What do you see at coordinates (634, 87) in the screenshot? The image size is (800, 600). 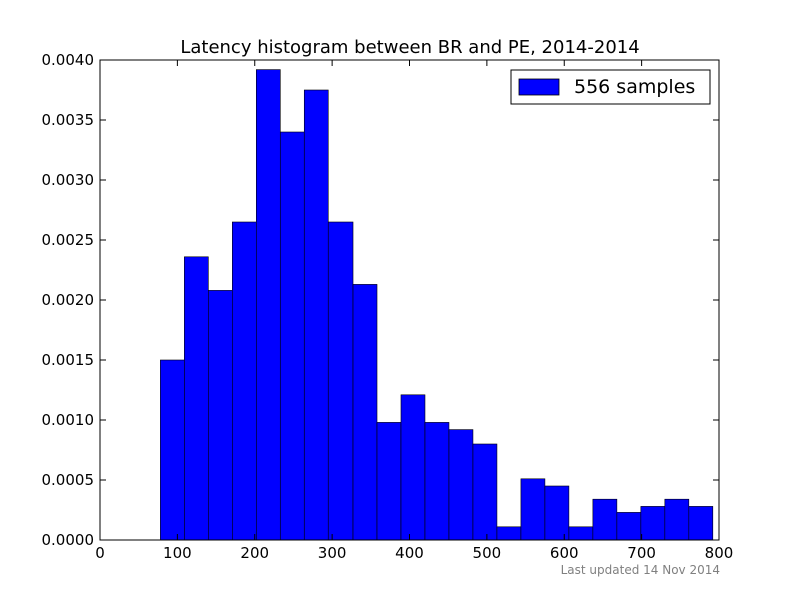 I see `legend-label: 556 samples` at bounding box center [634, 87].